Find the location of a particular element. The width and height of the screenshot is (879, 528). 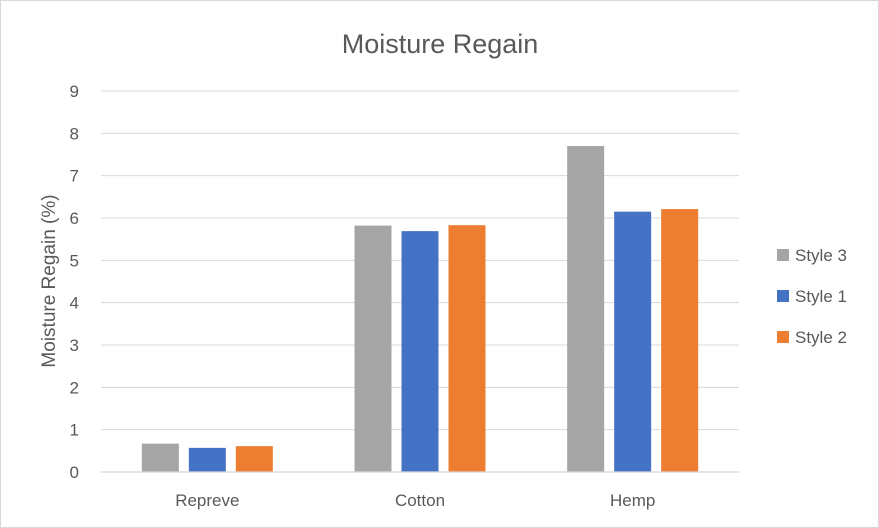

legend-label: Style 3 is located at coordinates (821, 255).